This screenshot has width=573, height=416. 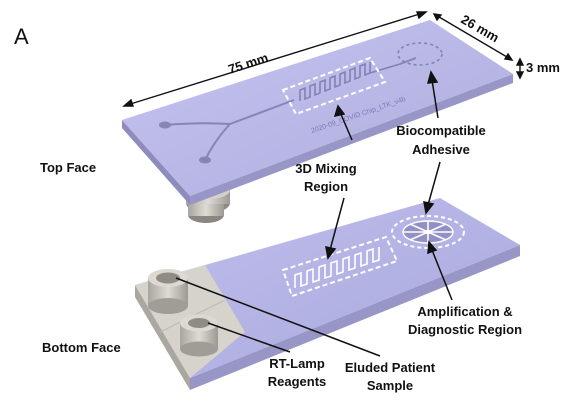 What do you see at coordinates (543, 67) in the screenshot?
I see `dimension-thickness: 3 mm` at bounding box center [543, 67].